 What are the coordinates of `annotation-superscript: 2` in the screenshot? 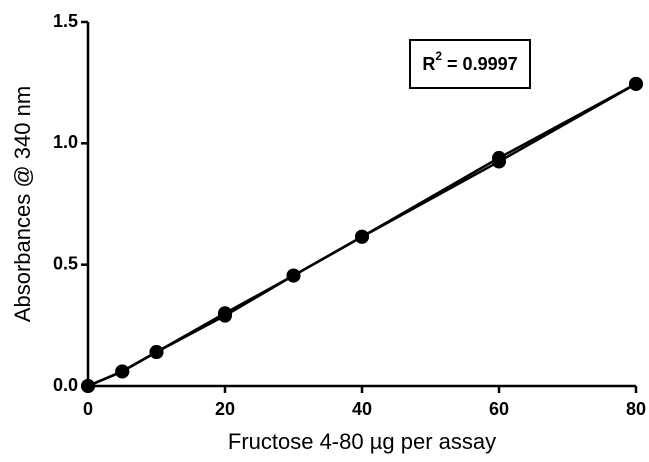 It's located at (438, 56).